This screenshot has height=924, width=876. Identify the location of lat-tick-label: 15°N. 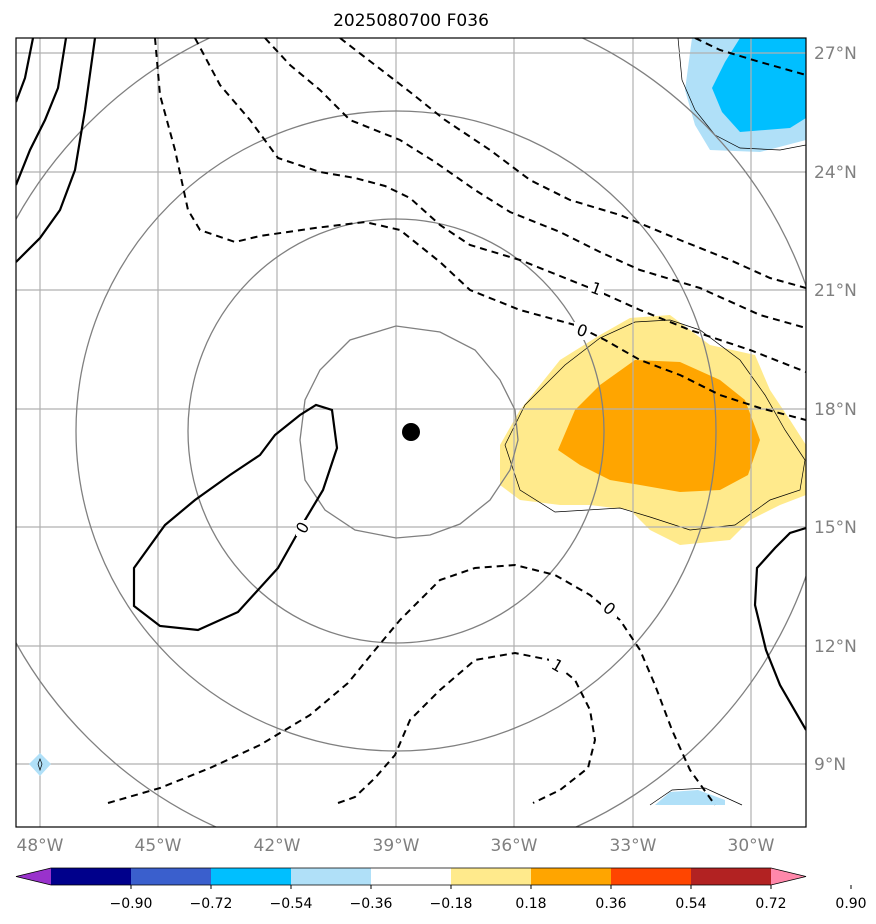
(835, 528).